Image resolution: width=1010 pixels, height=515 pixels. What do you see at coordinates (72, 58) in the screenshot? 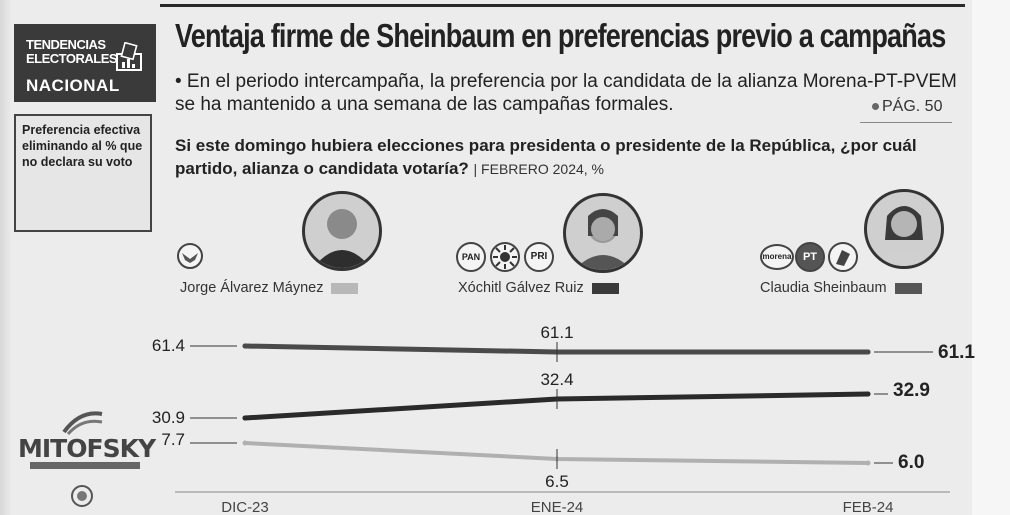
I see `badge-line2: ELECTORALES` at bounding box center [72, 58].